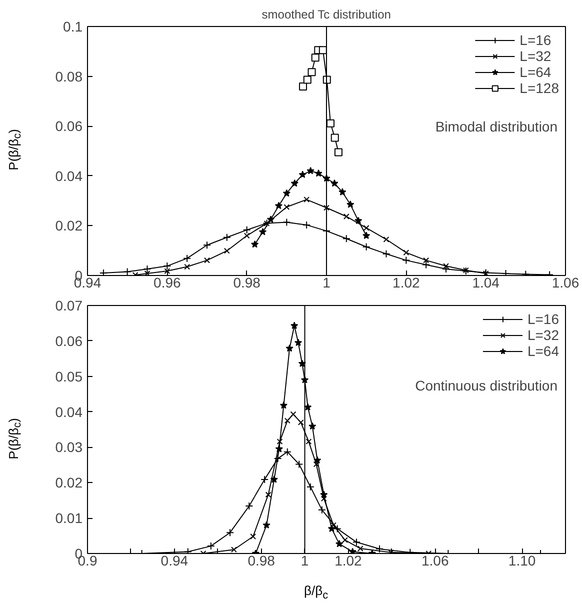 The height and width of the screenshot is (605, 582). What do you see at coordinates (168, 282) in the screenshot?
I see `x-tick-label: 0.96` at bounding box center [168, 282].